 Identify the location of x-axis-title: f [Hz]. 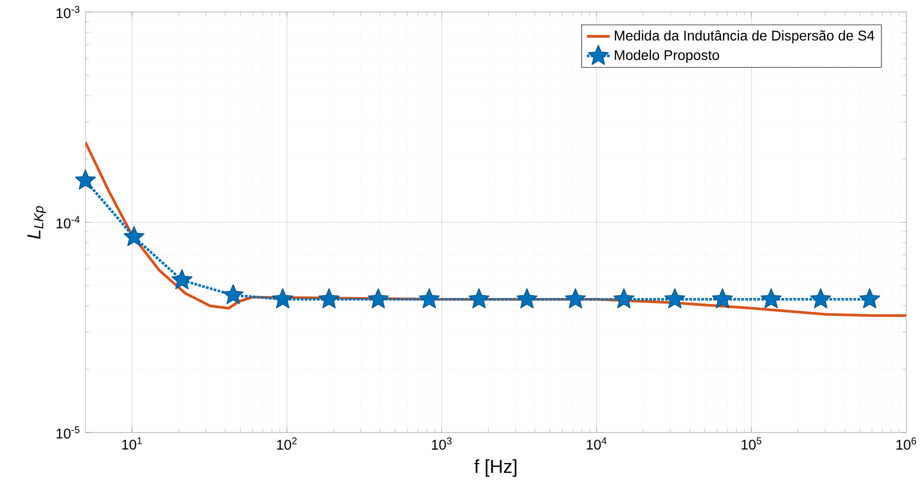
(495, 468).